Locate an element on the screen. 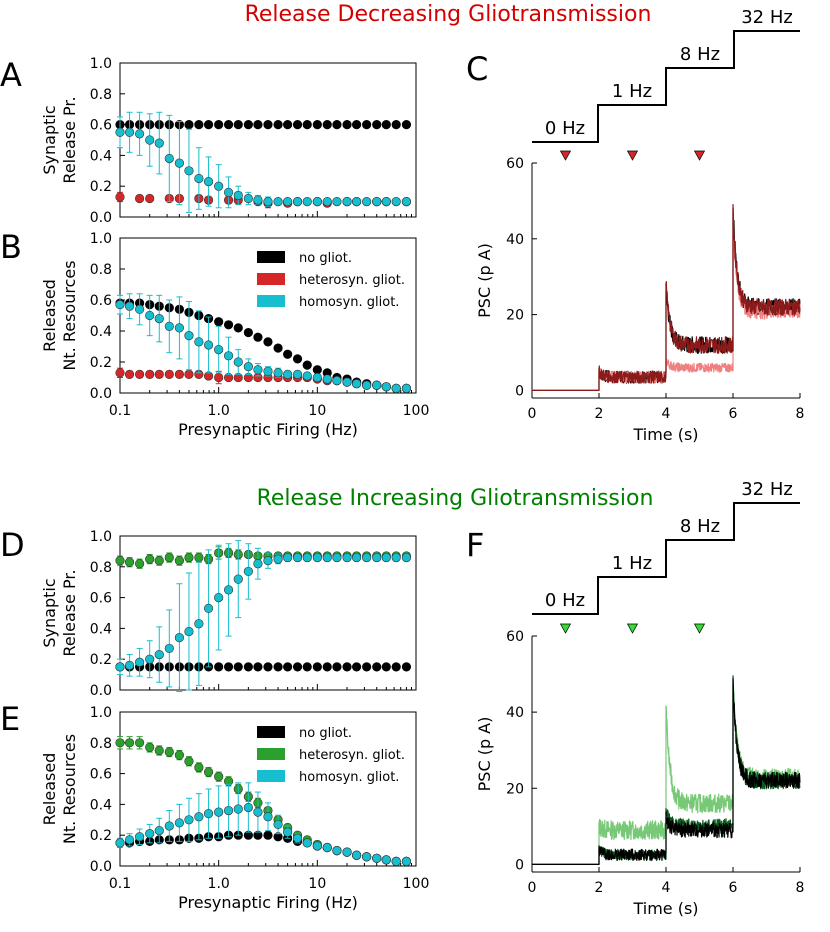 This screenshot has height=932, width=830. panel-a-ytick-label: 0.4 is located at coordinates (101, 156).